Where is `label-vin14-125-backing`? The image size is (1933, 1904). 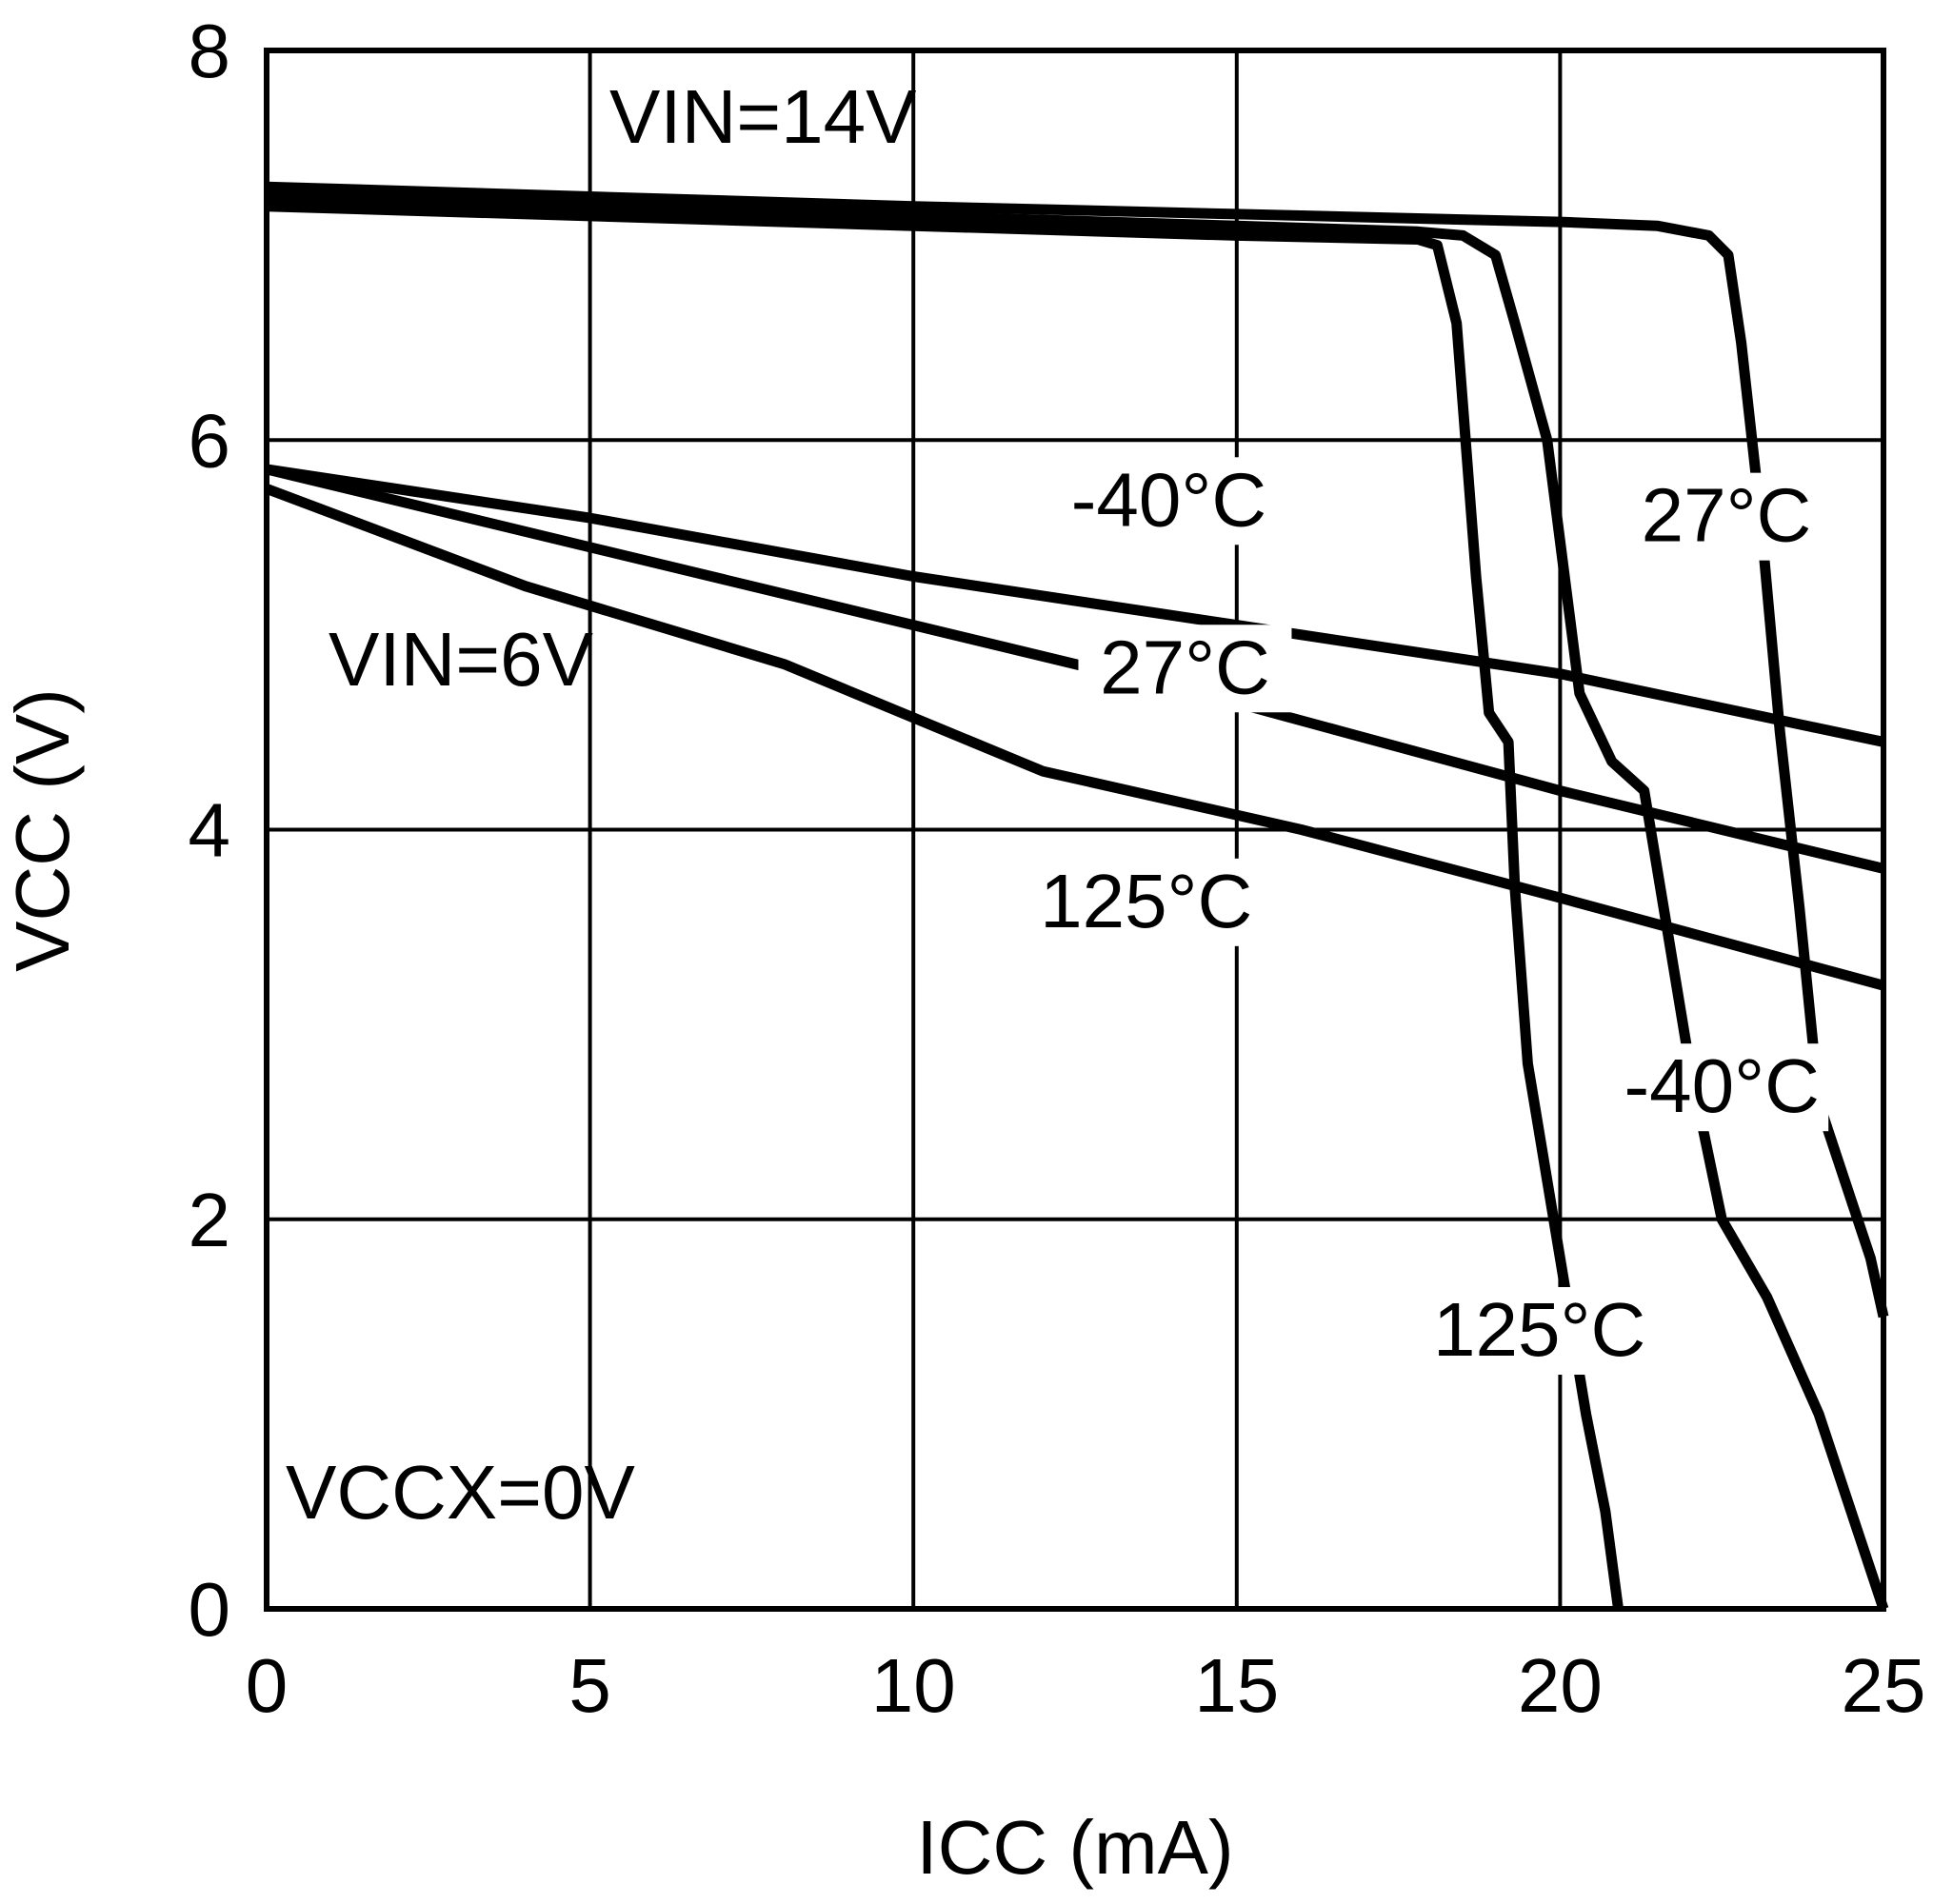
label-vin14-125-backing is located at coordinates (1539, 1330).